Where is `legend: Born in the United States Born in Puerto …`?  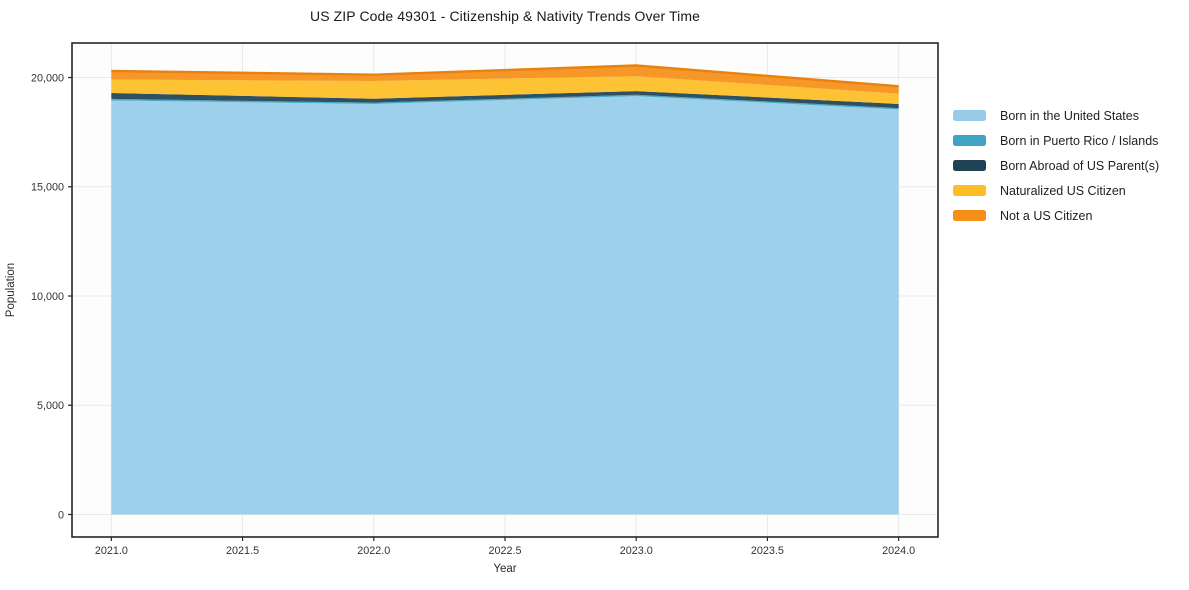 legend: Born in the United States Born in Puerto … is located at coordinates (1056, 165).